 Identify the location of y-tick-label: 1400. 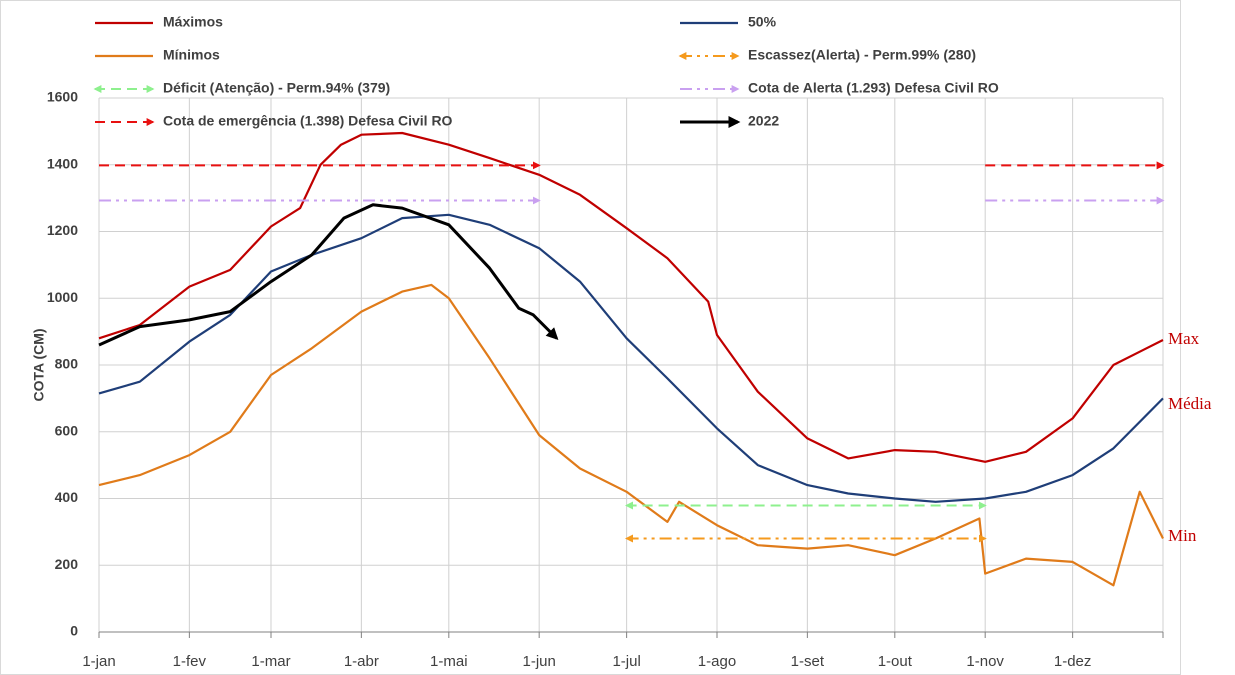
(62, 163).